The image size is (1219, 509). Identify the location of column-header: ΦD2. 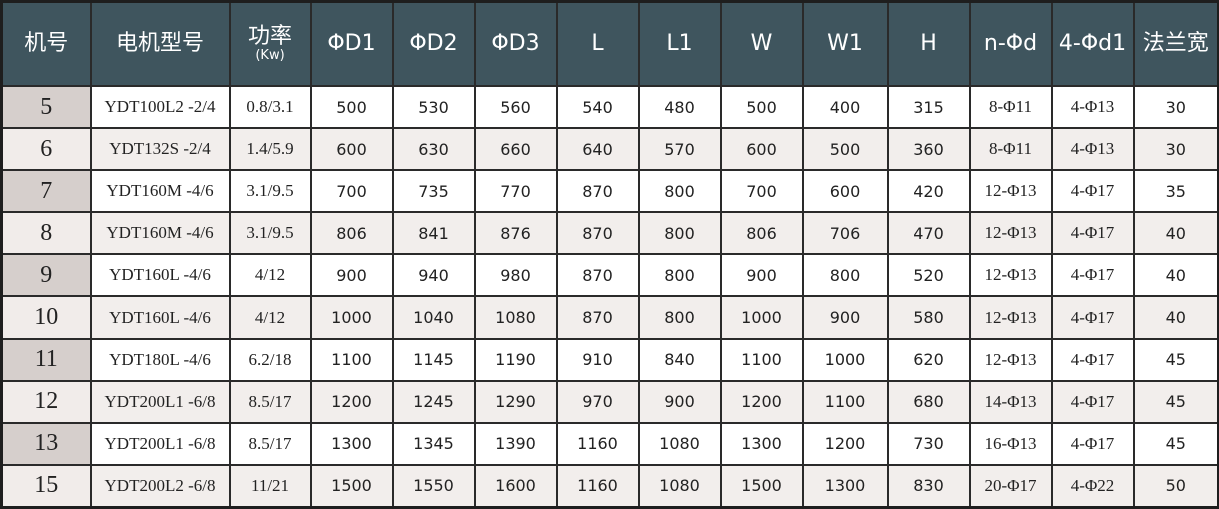
(433, 43).